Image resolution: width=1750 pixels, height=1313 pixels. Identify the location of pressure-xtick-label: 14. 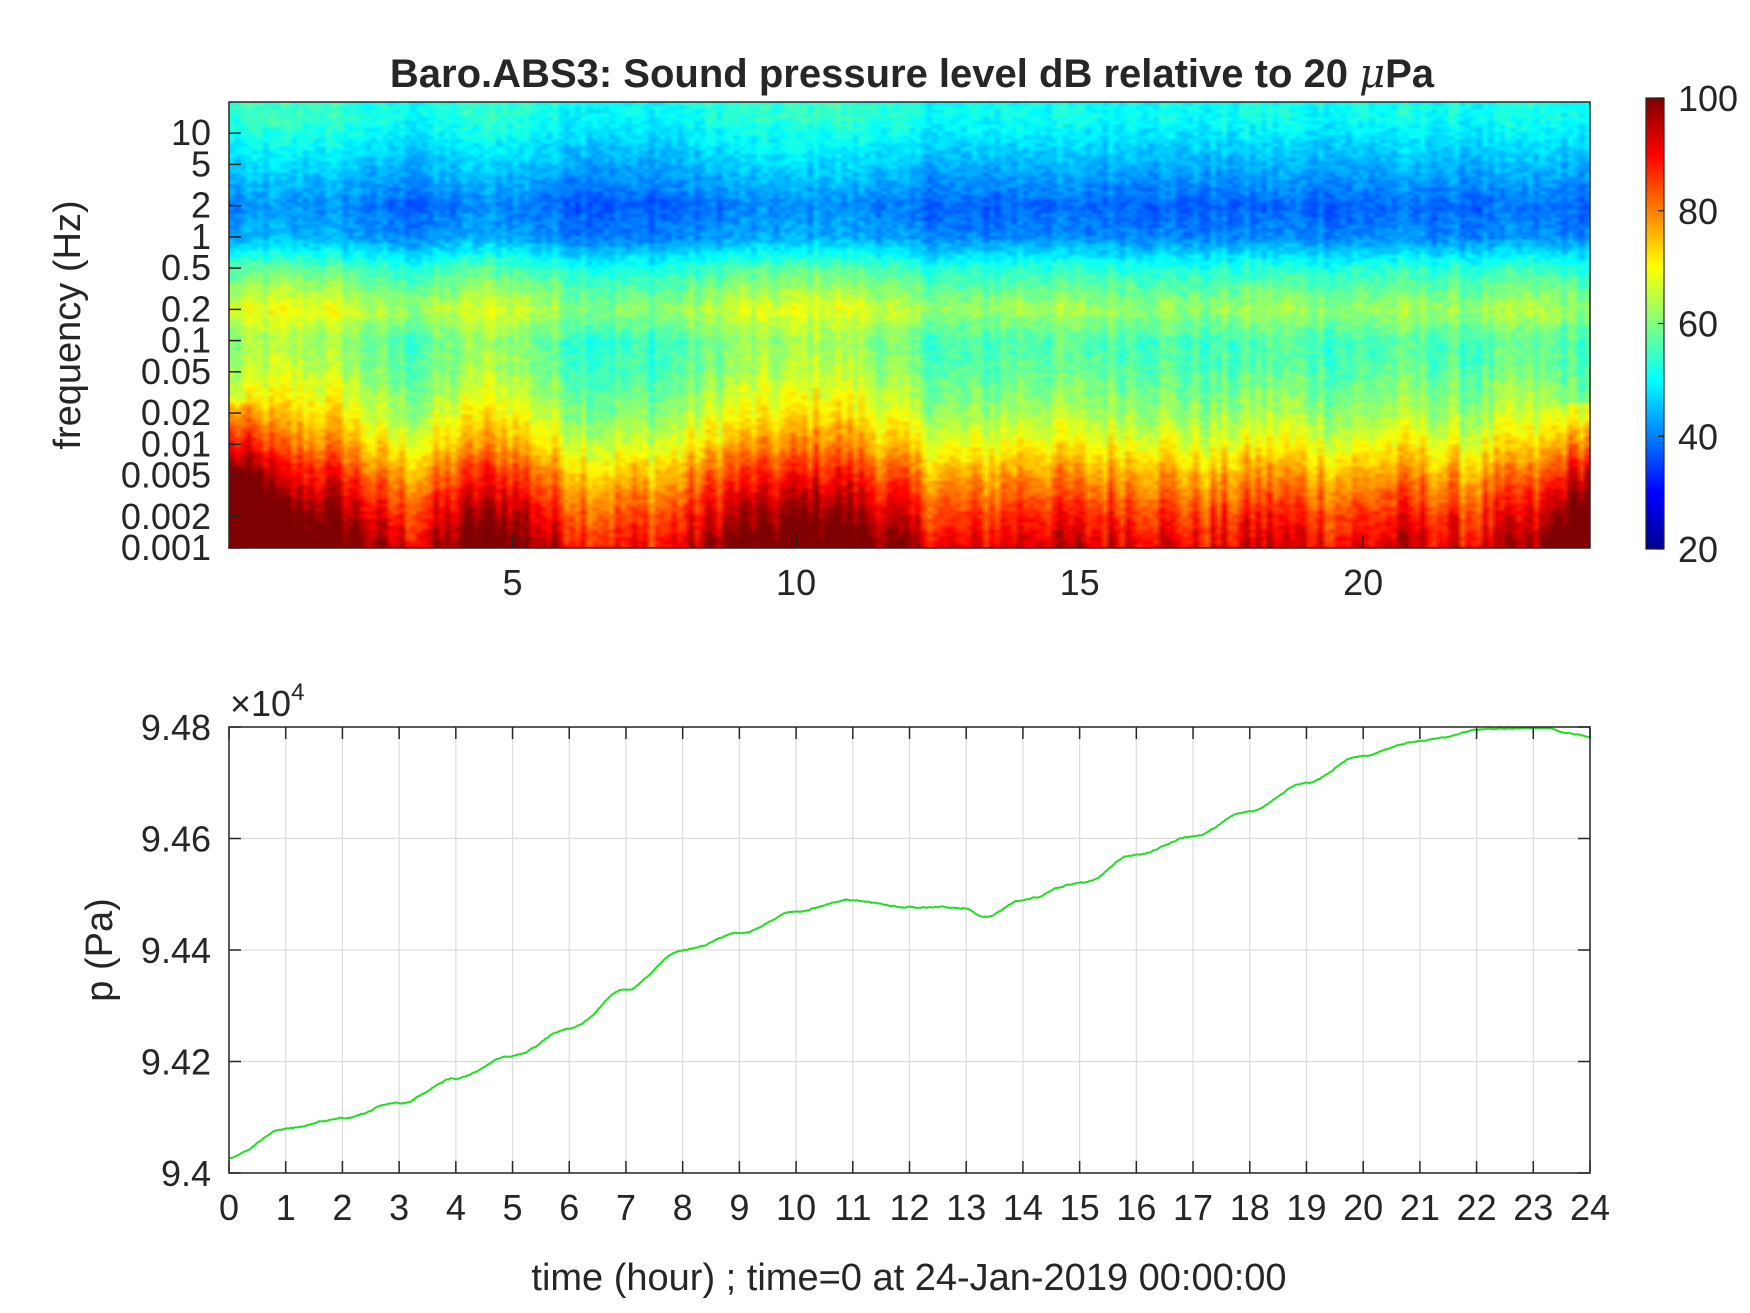
(1023, 1207).